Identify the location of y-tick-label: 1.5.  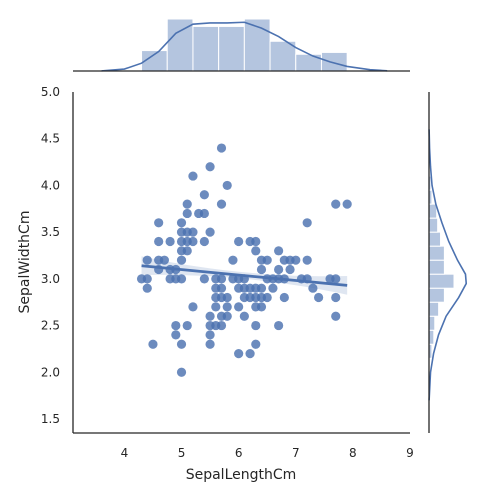
(50, 419).